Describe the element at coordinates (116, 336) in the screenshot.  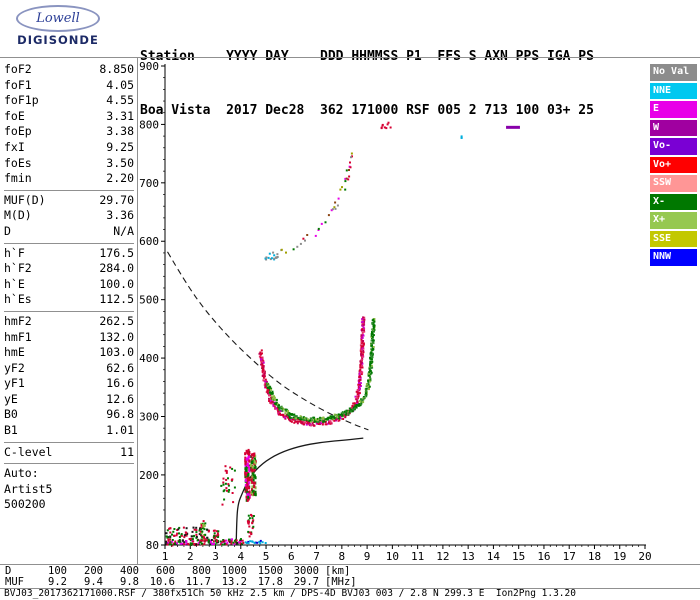
I see `param-value: 132.0` at that location.